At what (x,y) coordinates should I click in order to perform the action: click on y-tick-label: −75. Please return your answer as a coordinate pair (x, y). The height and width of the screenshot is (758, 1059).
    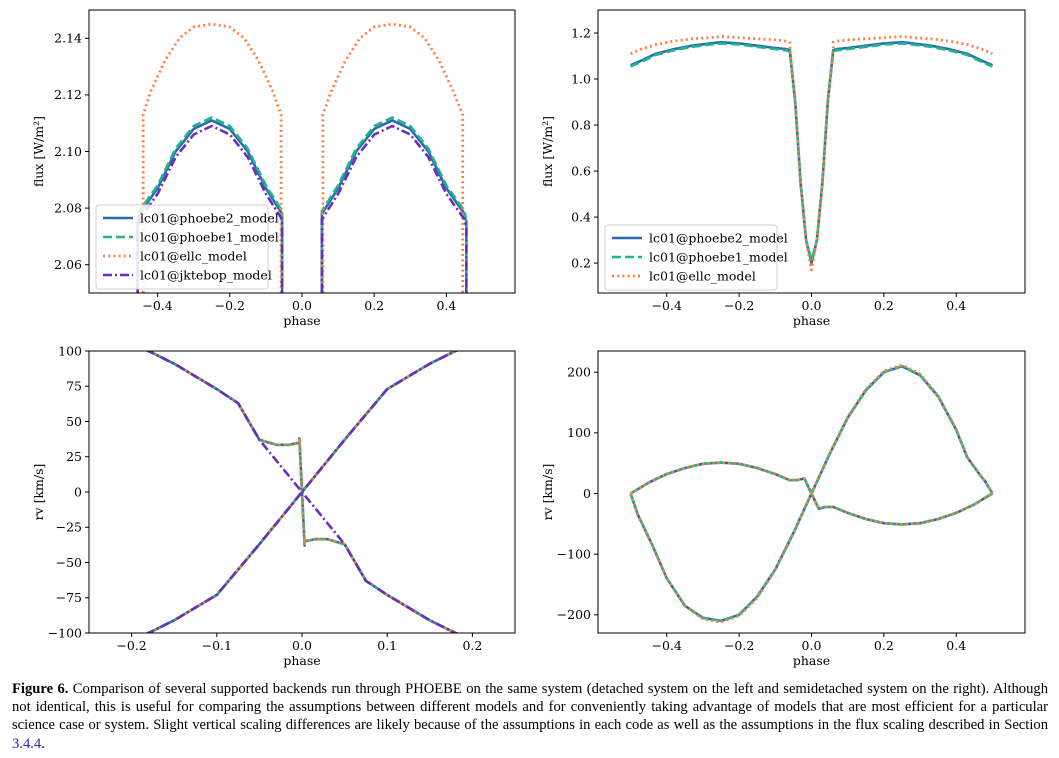
    Looking at the image, I should click on (69, 597).